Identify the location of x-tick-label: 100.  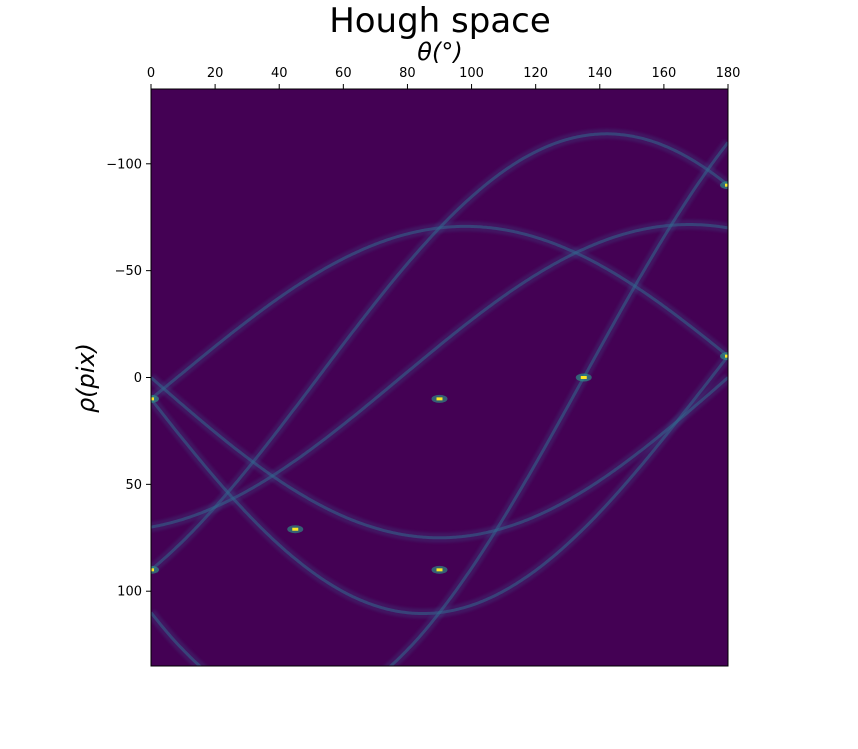
(471, 73).